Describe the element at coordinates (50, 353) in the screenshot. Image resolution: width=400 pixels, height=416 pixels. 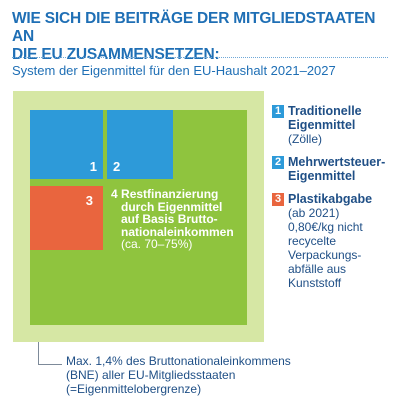
I see `footnote-leader-line` at that location.